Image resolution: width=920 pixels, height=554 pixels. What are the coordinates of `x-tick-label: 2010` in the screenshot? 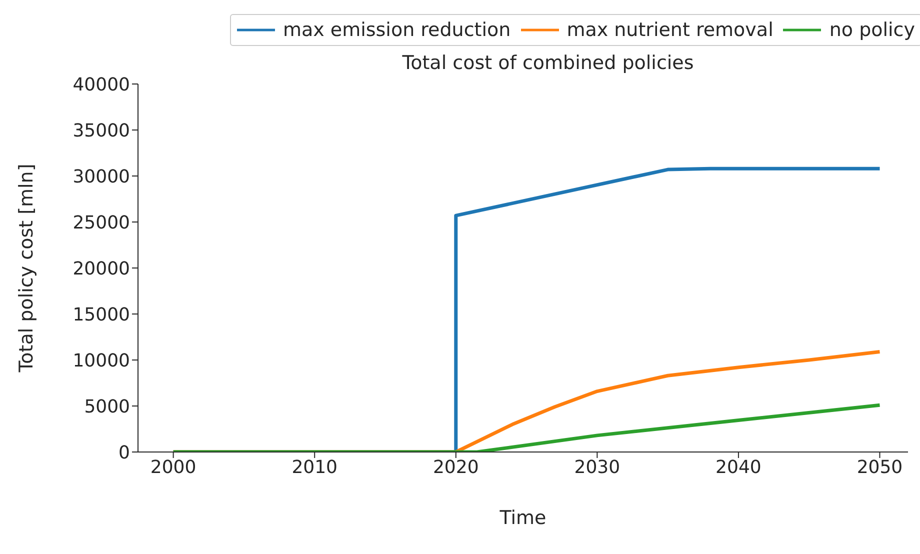 It's located at (315, 467).